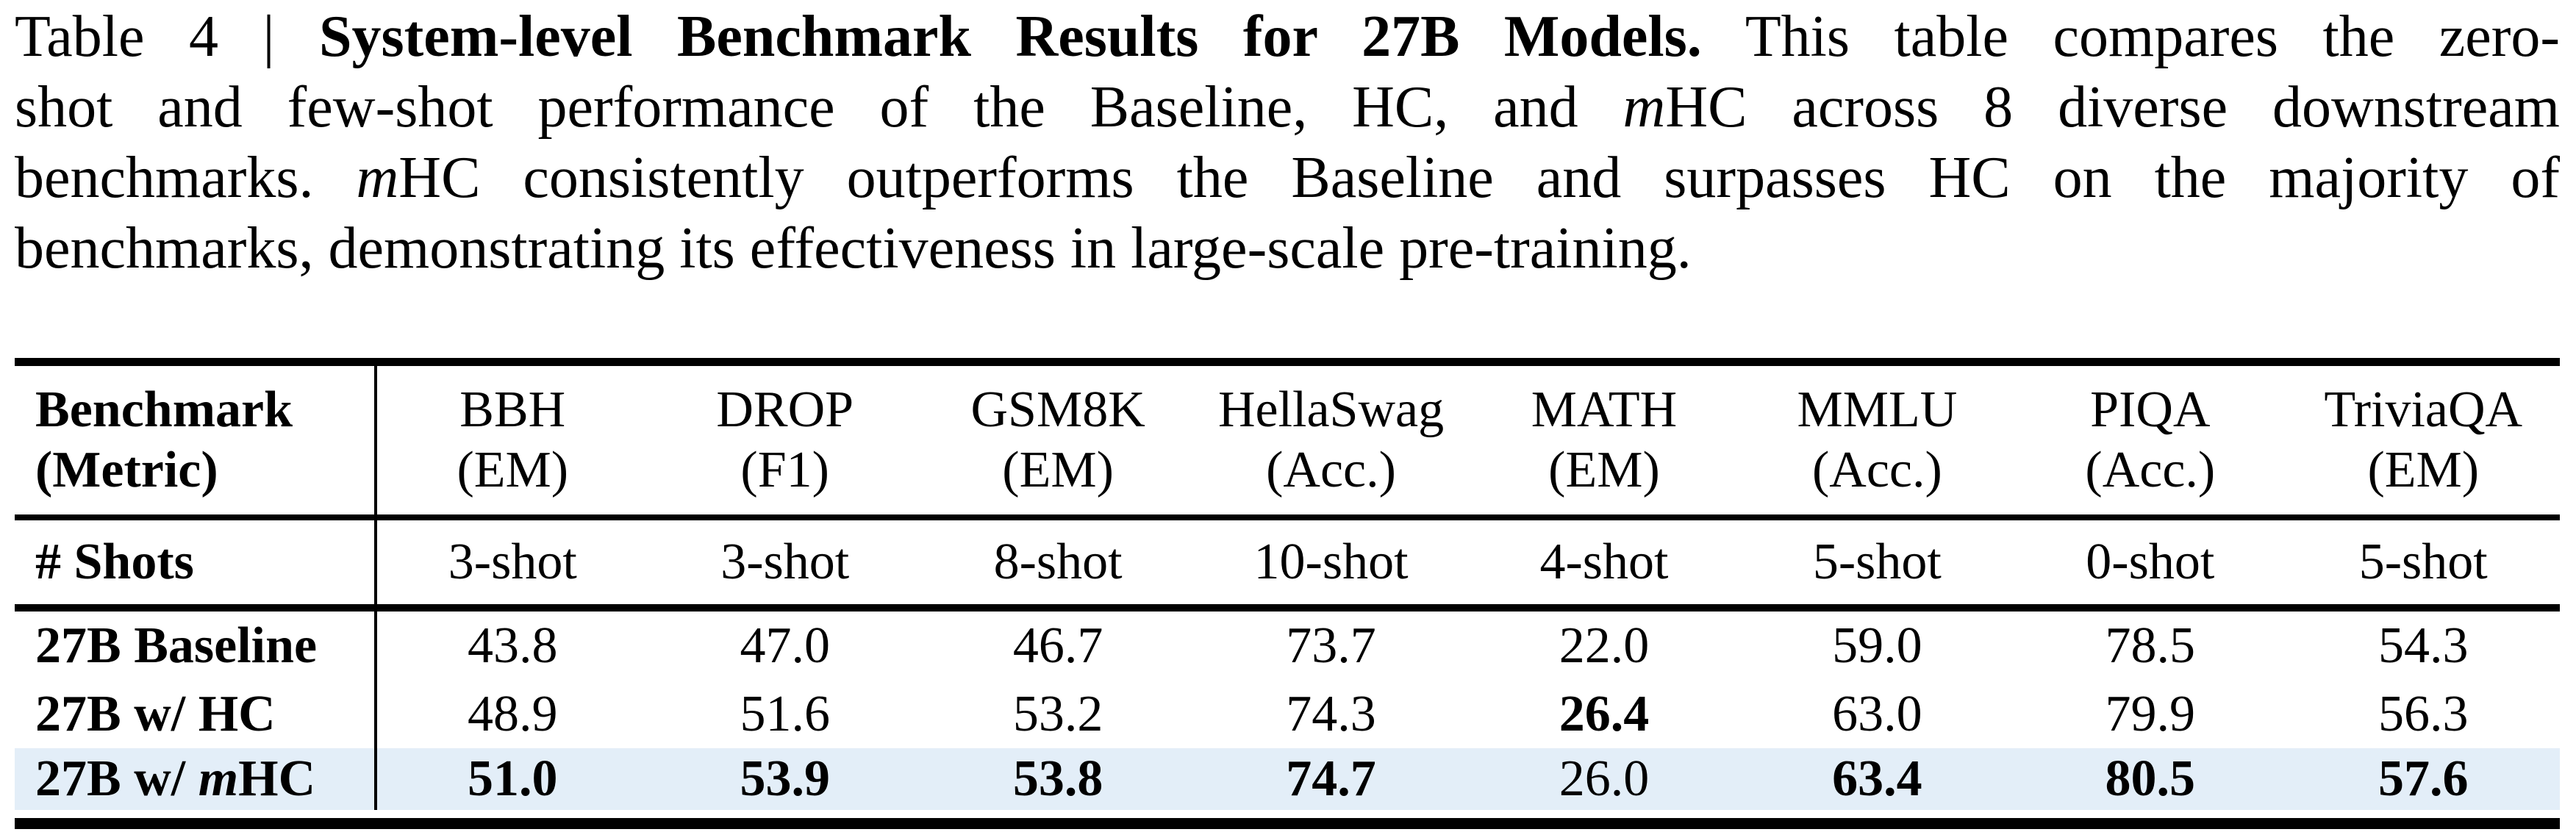 This screenshot has width=2576, height=832. What do you see at coordinates (1057, 646) in the screenshot?
I see `cell-baseline-gsm8k: 46.7` at bounding box center [1057, 646].